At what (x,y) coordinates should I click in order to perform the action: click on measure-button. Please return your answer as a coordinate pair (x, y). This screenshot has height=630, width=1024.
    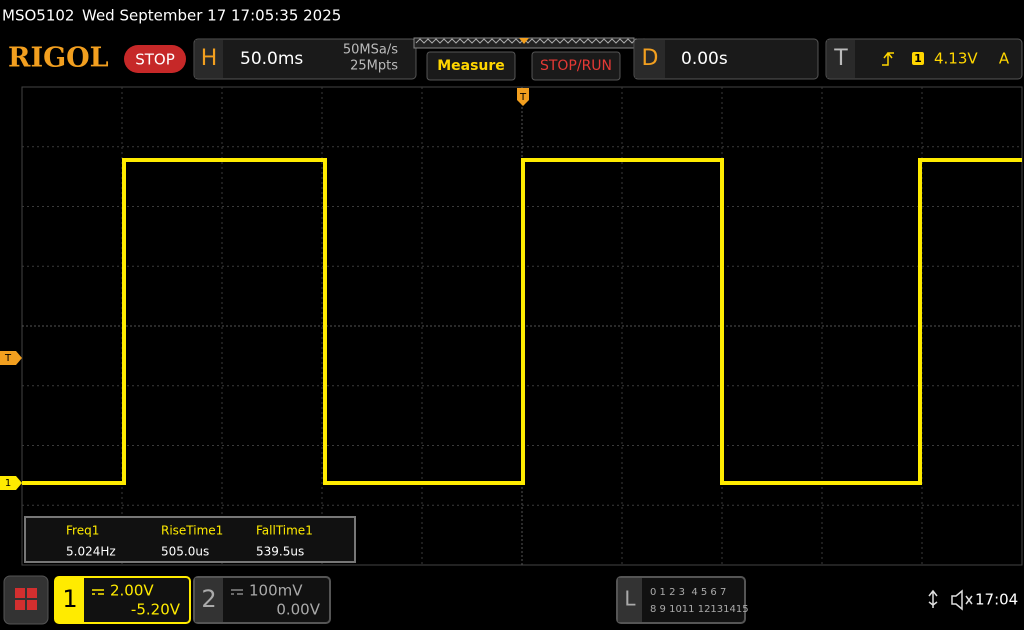
    Looking at the image, I should click on (471, 66).